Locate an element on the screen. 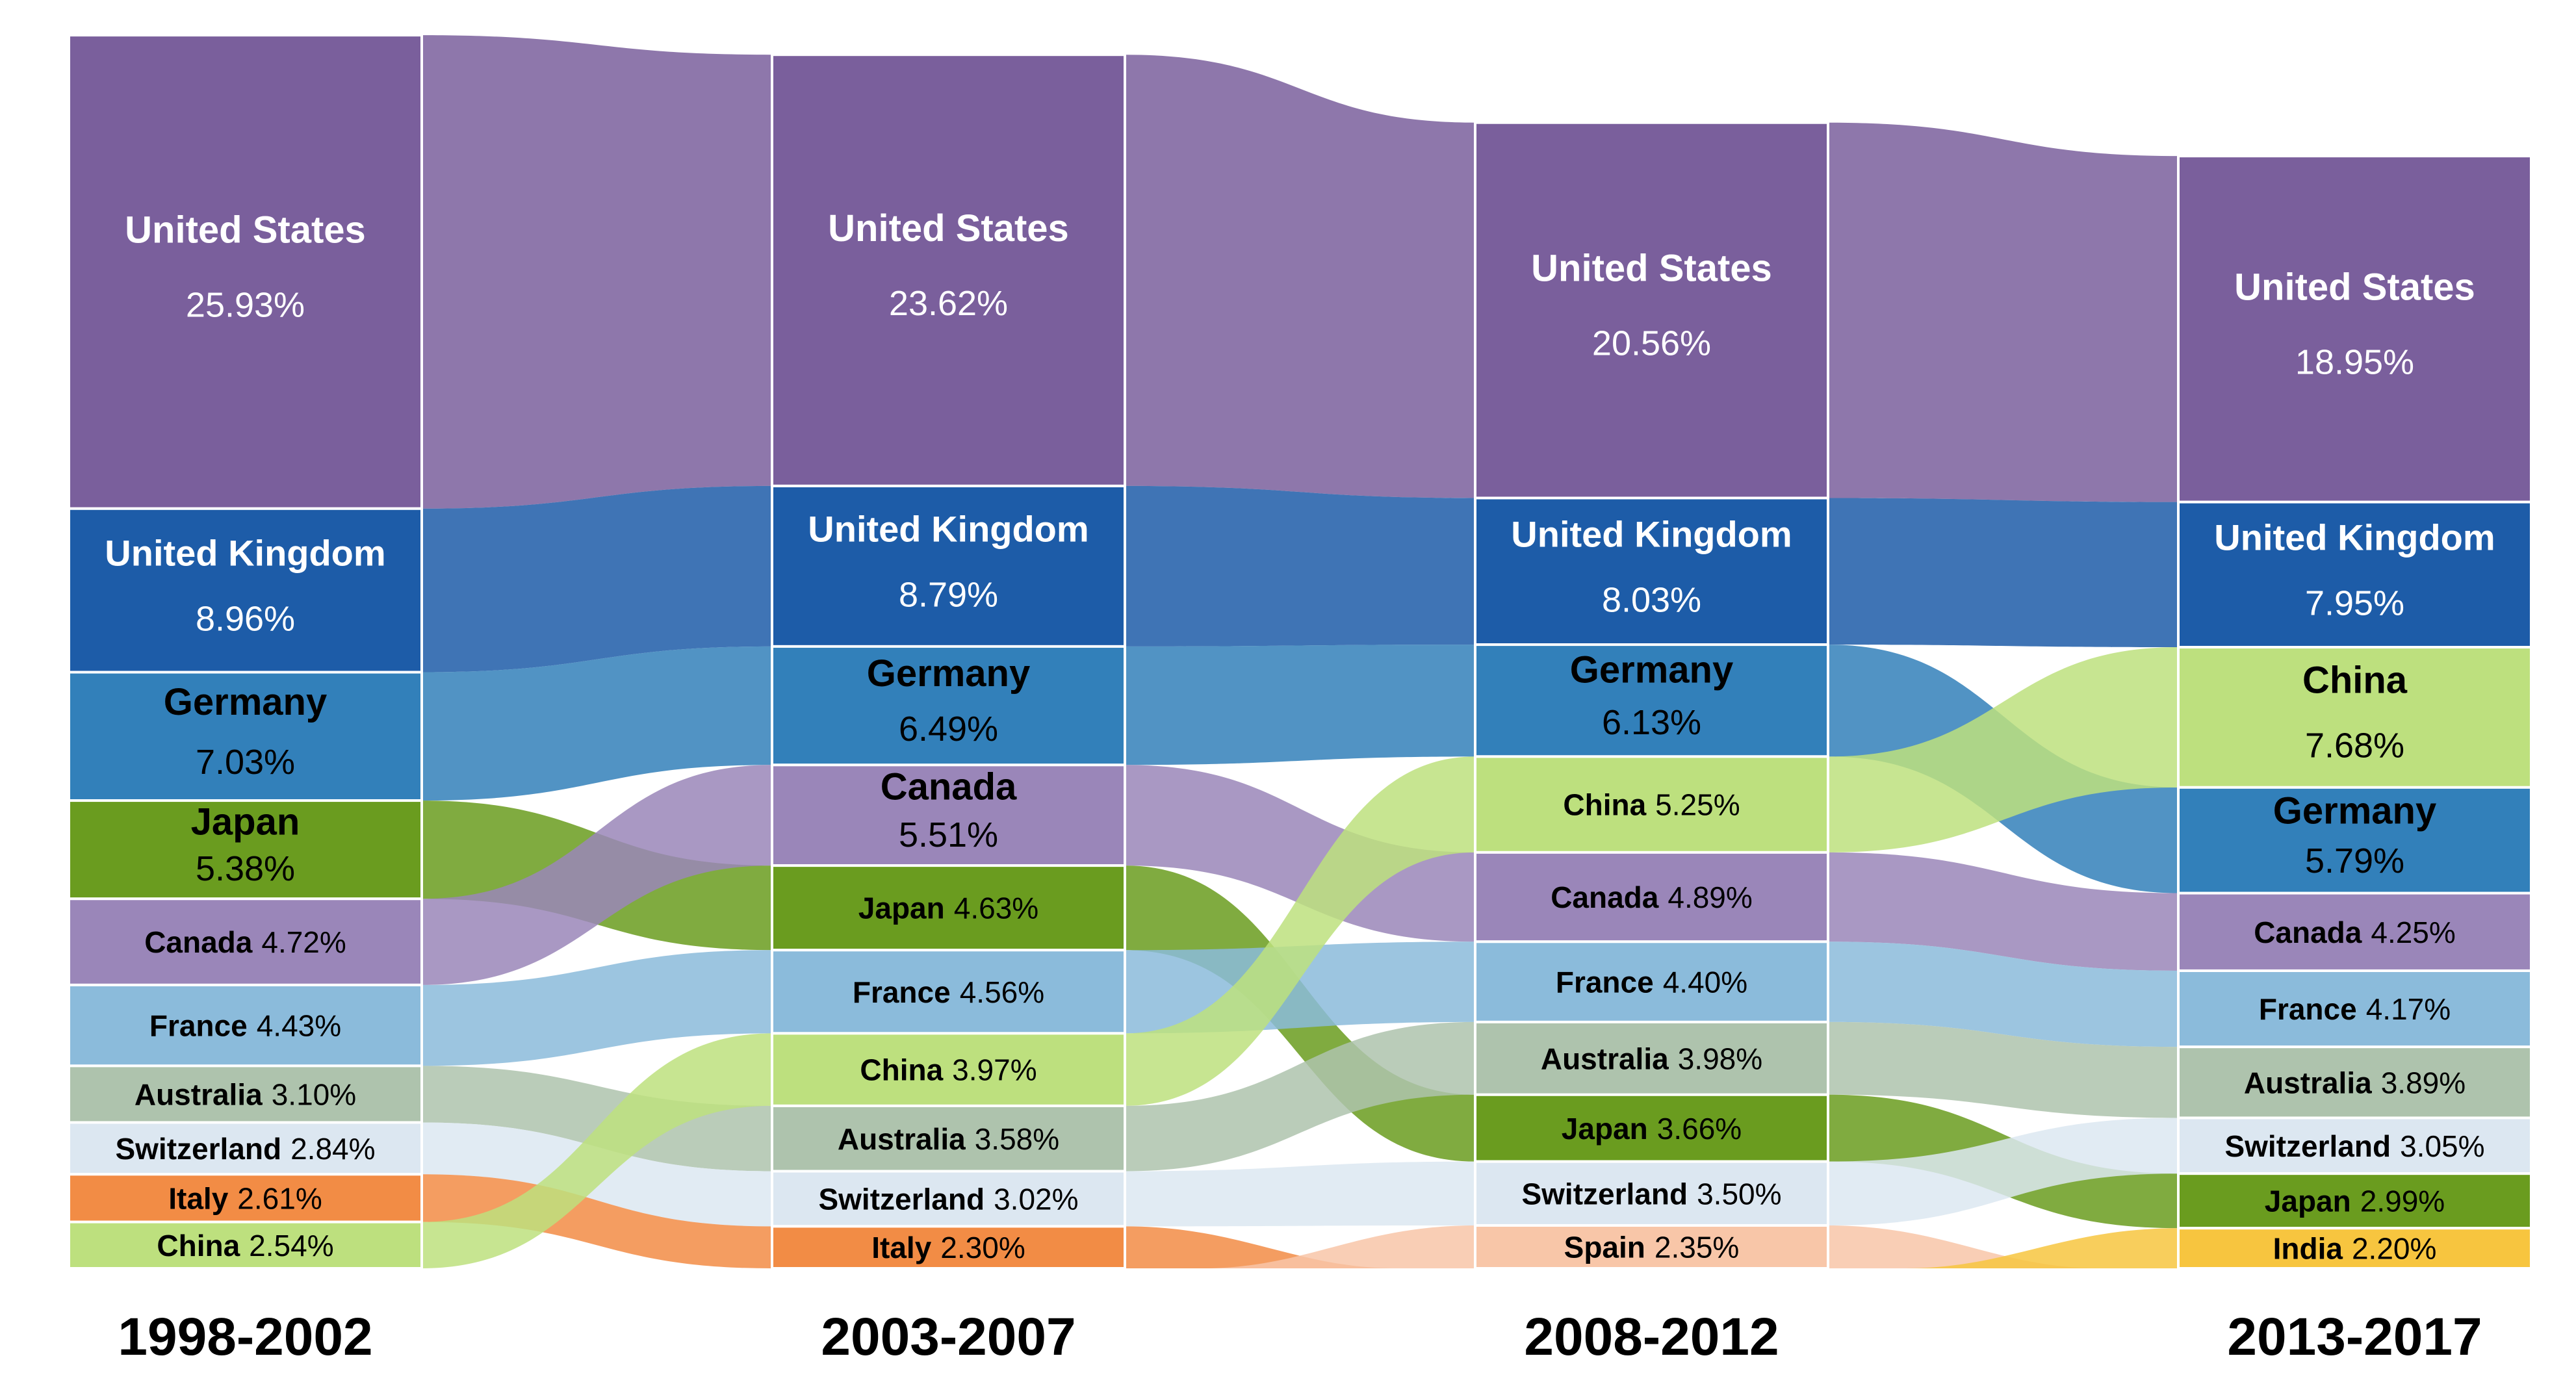 This screenshot has height=1397, width=2576. node-japan-1998-2002-bar is located at coordinates (246, 850).